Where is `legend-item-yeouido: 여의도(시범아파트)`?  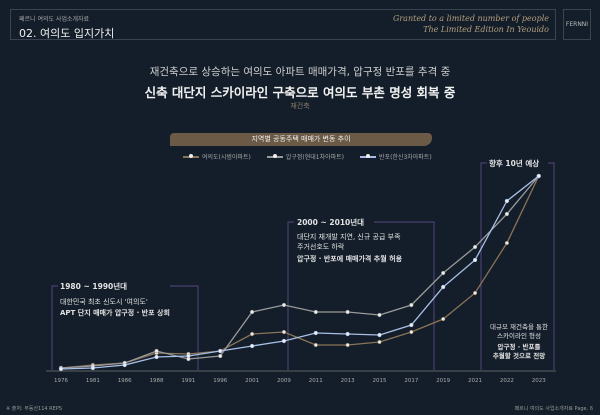 legend-item-yeouido: 여의도(시범아파트) is located at coordinates (217, 156).